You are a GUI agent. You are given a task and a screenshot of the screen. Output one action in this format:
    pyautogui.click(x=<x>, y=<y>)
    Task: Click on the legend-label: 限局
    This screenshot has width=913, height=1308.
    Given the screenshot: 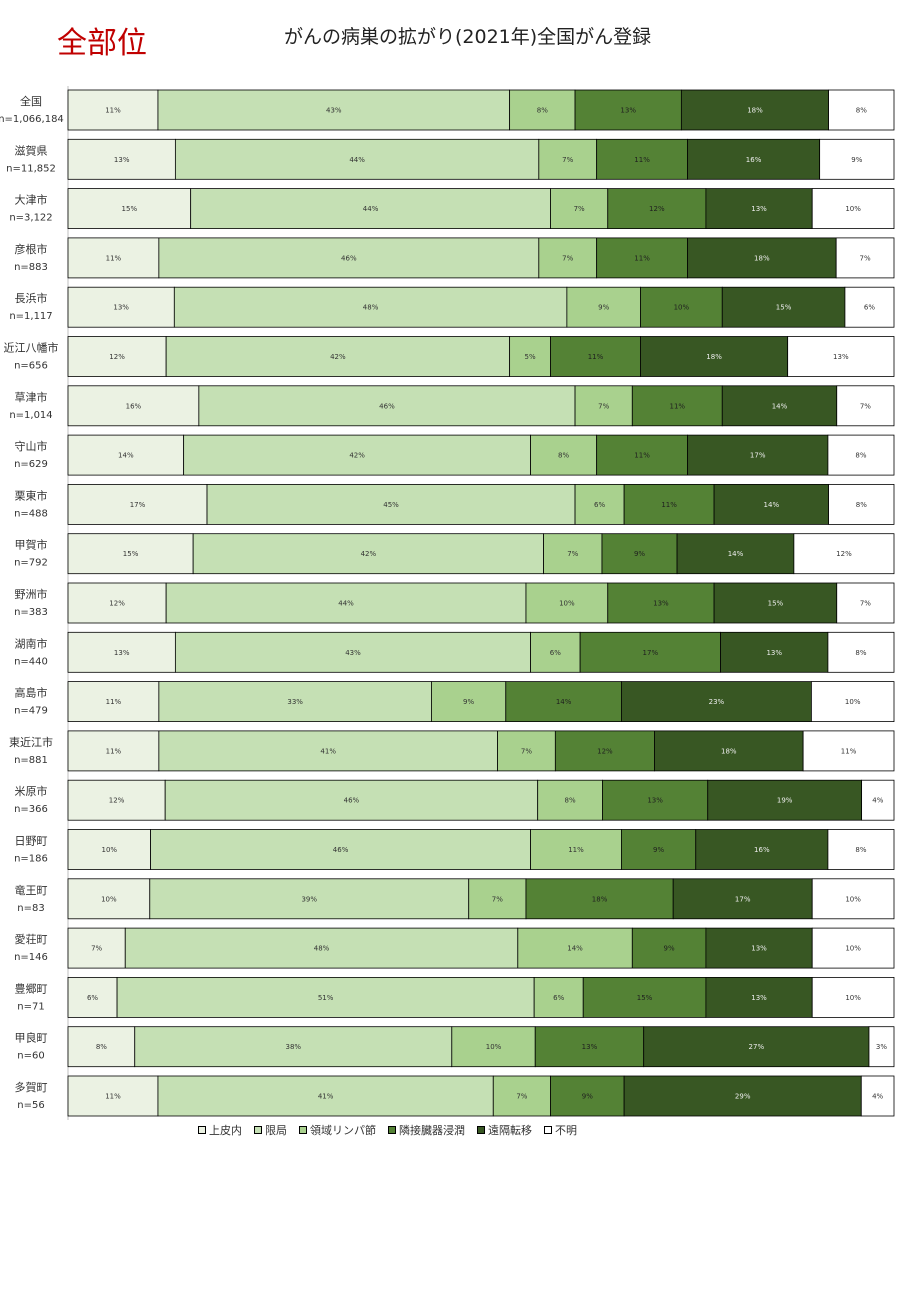 What is the action you would take?
    pyautogui.click(x=276, y=1130)
    